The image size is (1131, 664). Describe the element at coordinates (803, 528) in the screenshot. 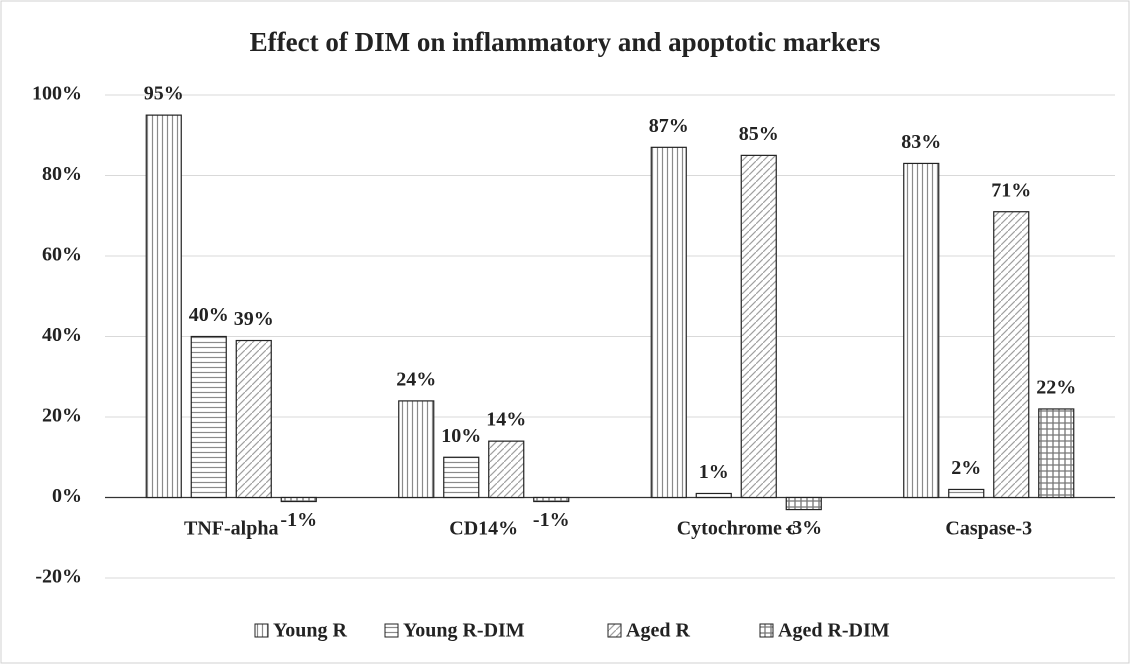

I see `data-label: -3%` at that location.